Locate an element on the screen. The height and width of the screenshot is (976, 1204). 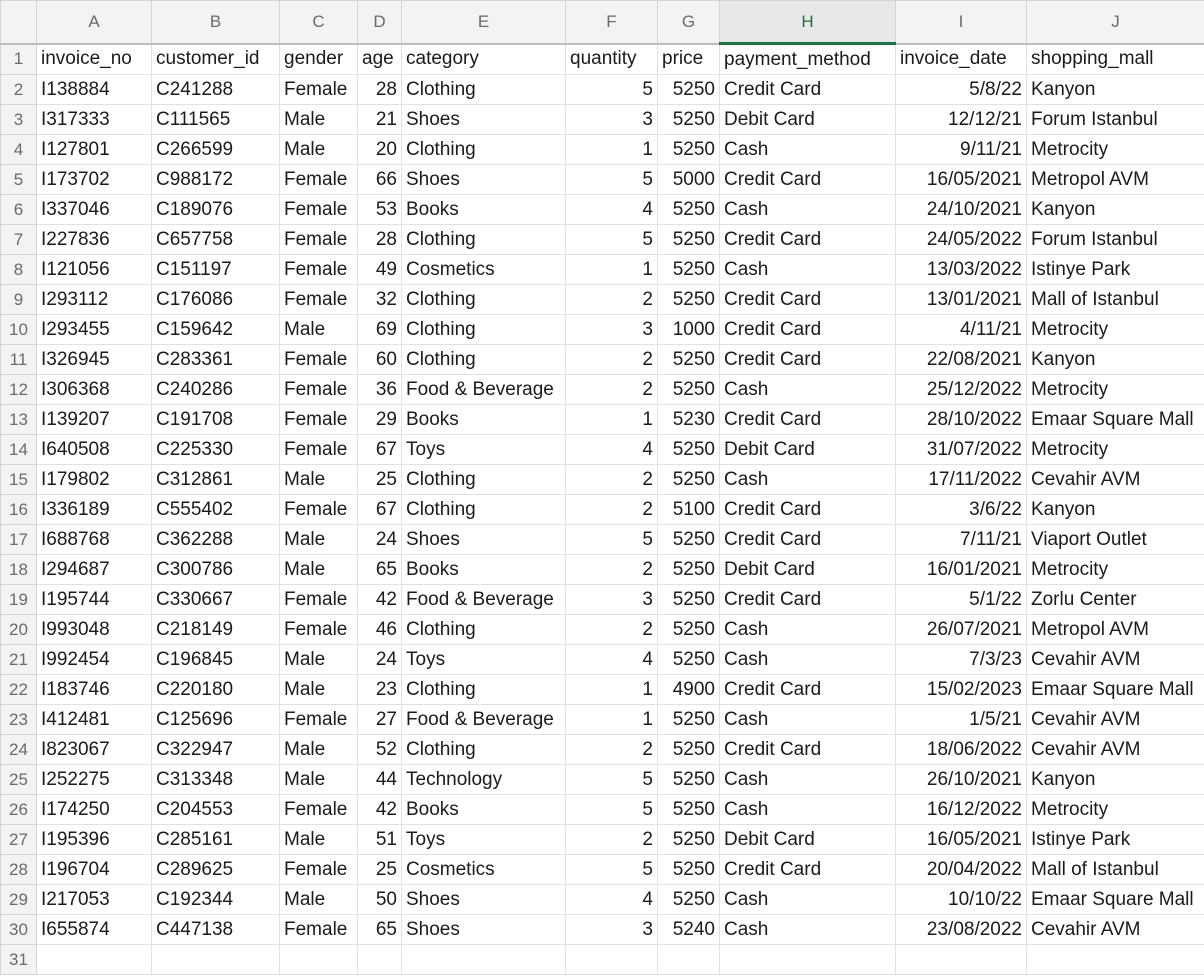
cell-d26: 42 is located at coordinates (379, 809).